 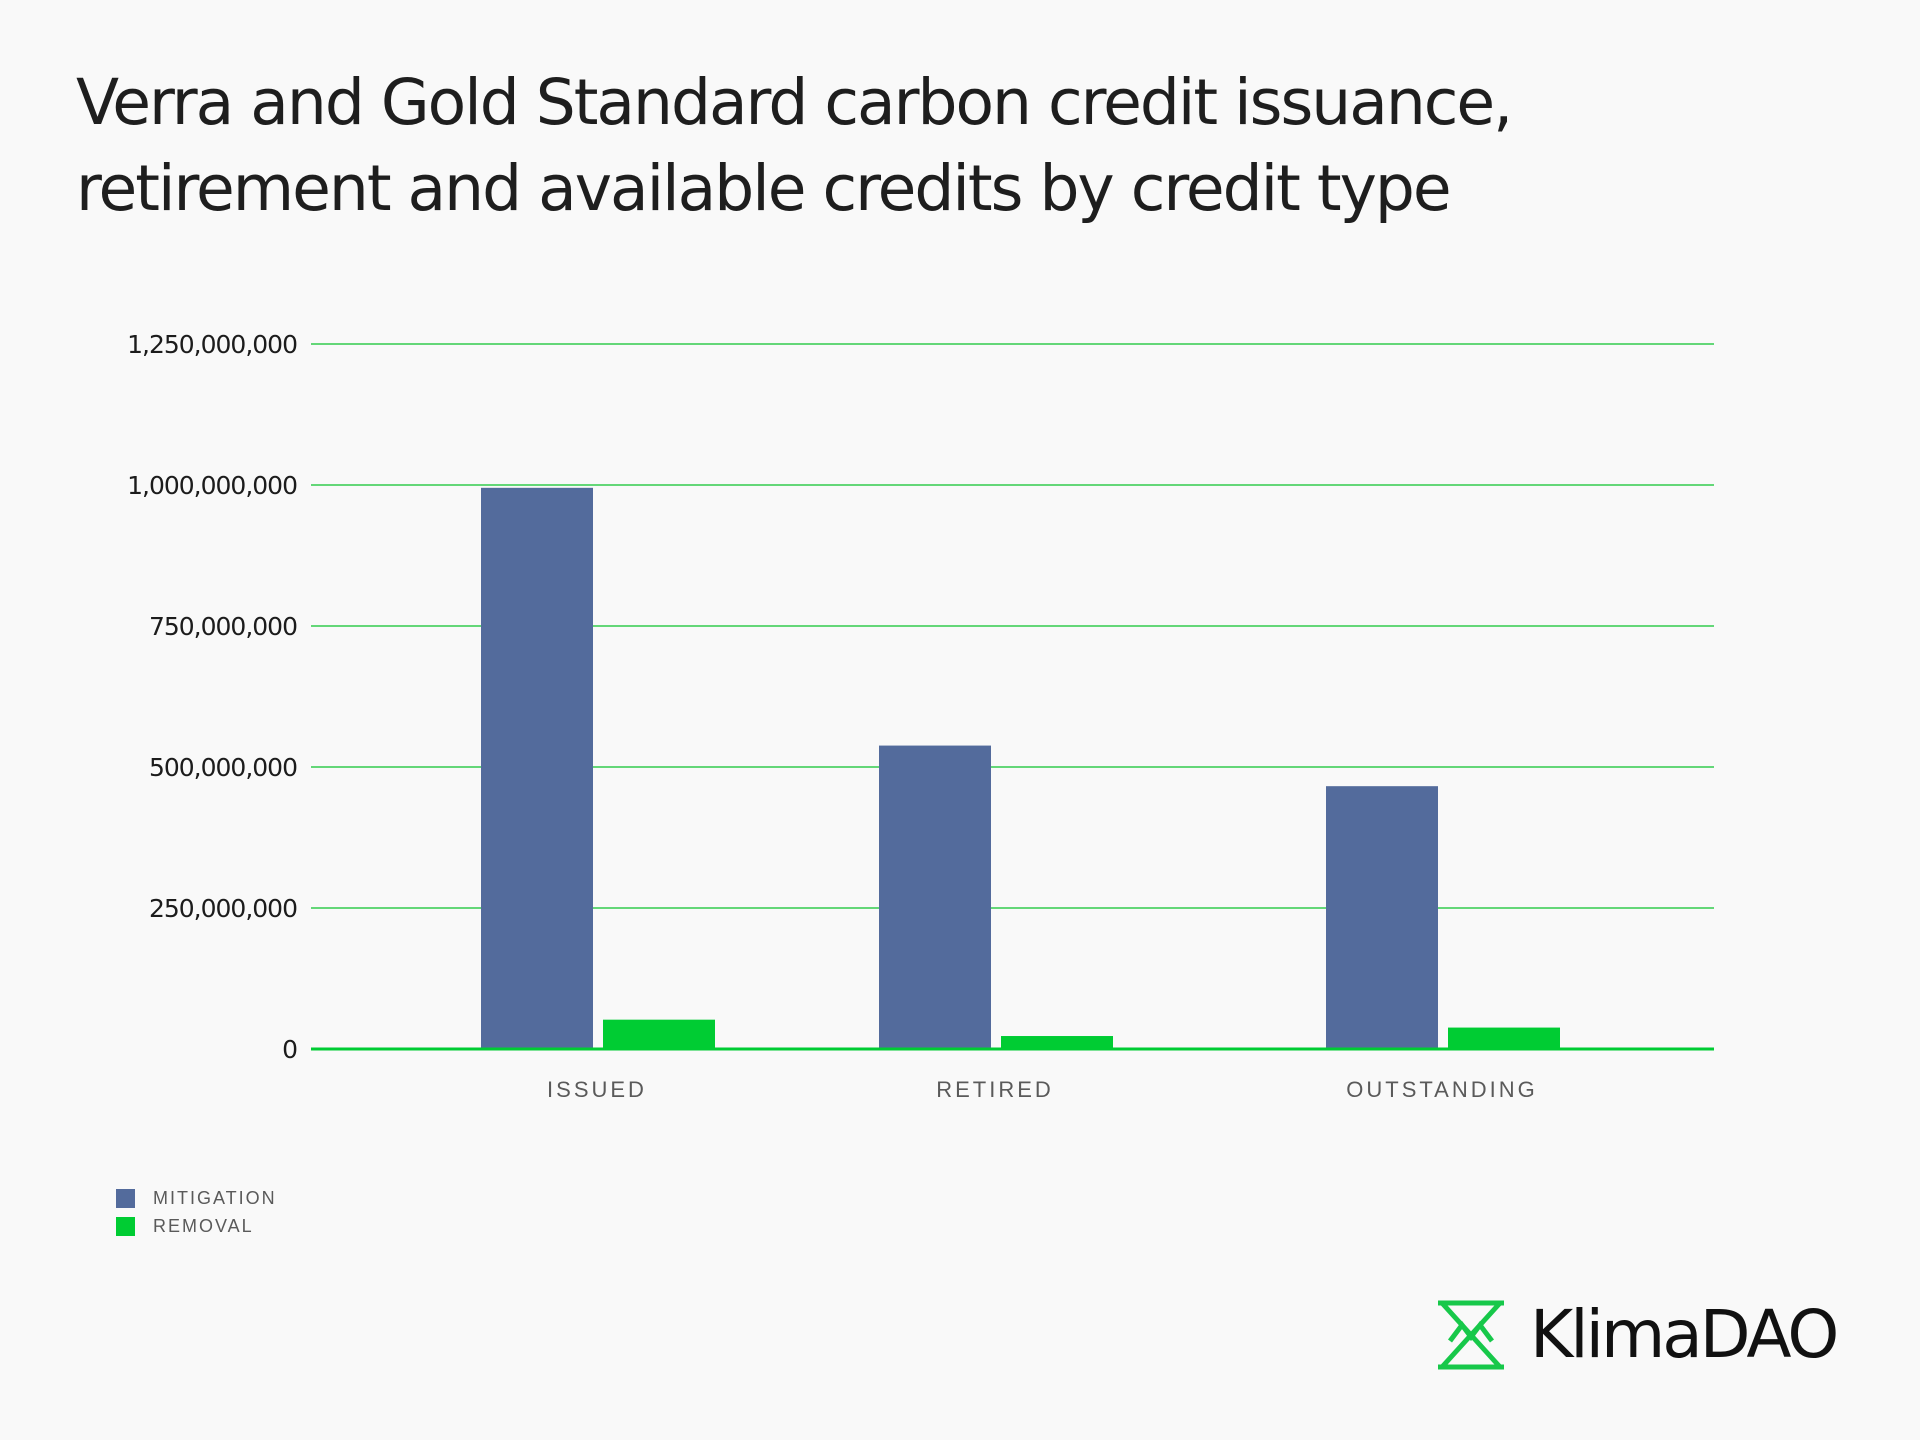 I want to click on x-tick-label: ISSUED, so click(x=597, y=1089).